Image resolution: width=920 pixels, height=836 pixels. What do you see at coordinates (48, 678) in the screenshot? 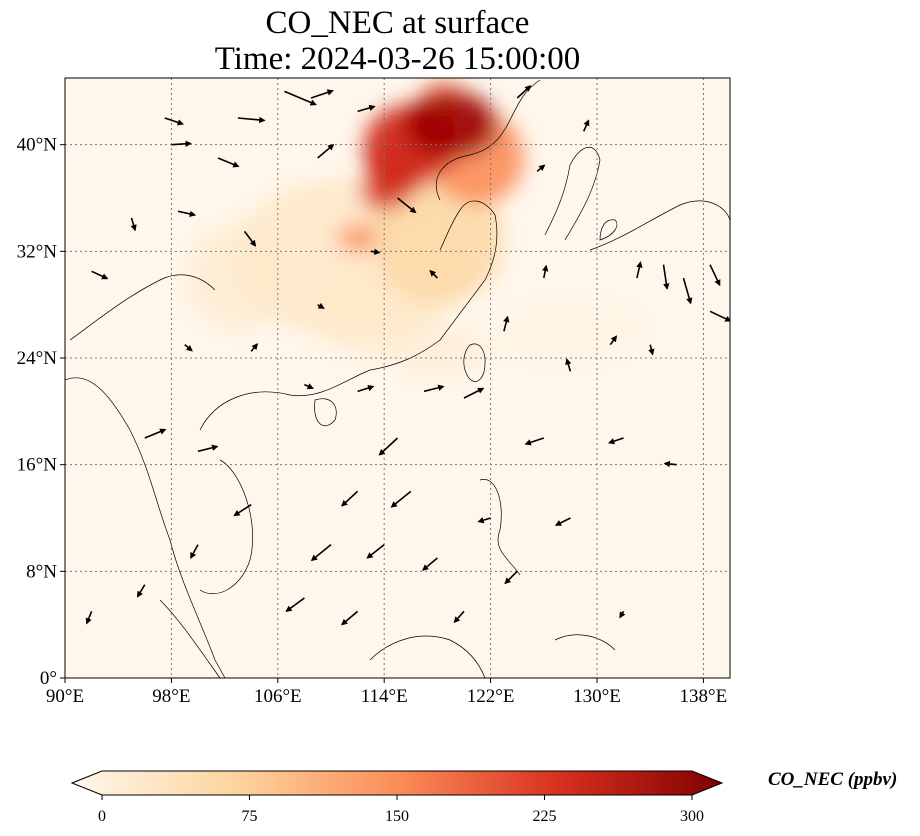
I see `y-tick-label: 0°` at bounding box center [48, 678].